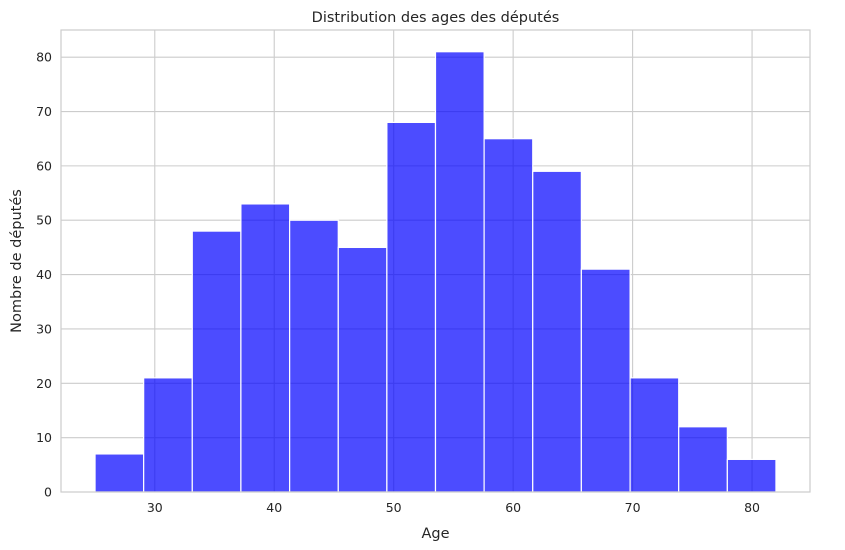 The width and height of the screenshot is (845, 550). I want to click on y-tick-label: 50, so click(44, 220).